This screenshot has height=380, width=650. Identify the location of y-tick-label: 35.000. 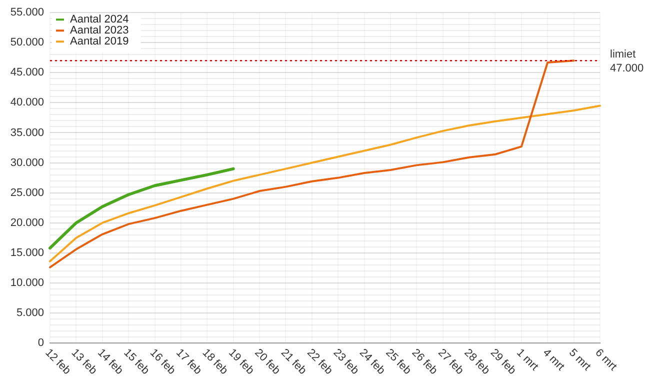
(27, 132).